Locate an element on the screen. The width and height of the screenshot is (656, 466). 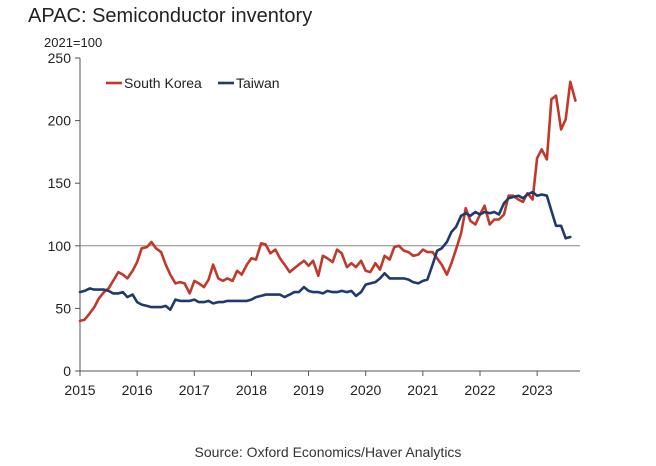
y-tick-label: 200 is located at coordinates (60, 121).